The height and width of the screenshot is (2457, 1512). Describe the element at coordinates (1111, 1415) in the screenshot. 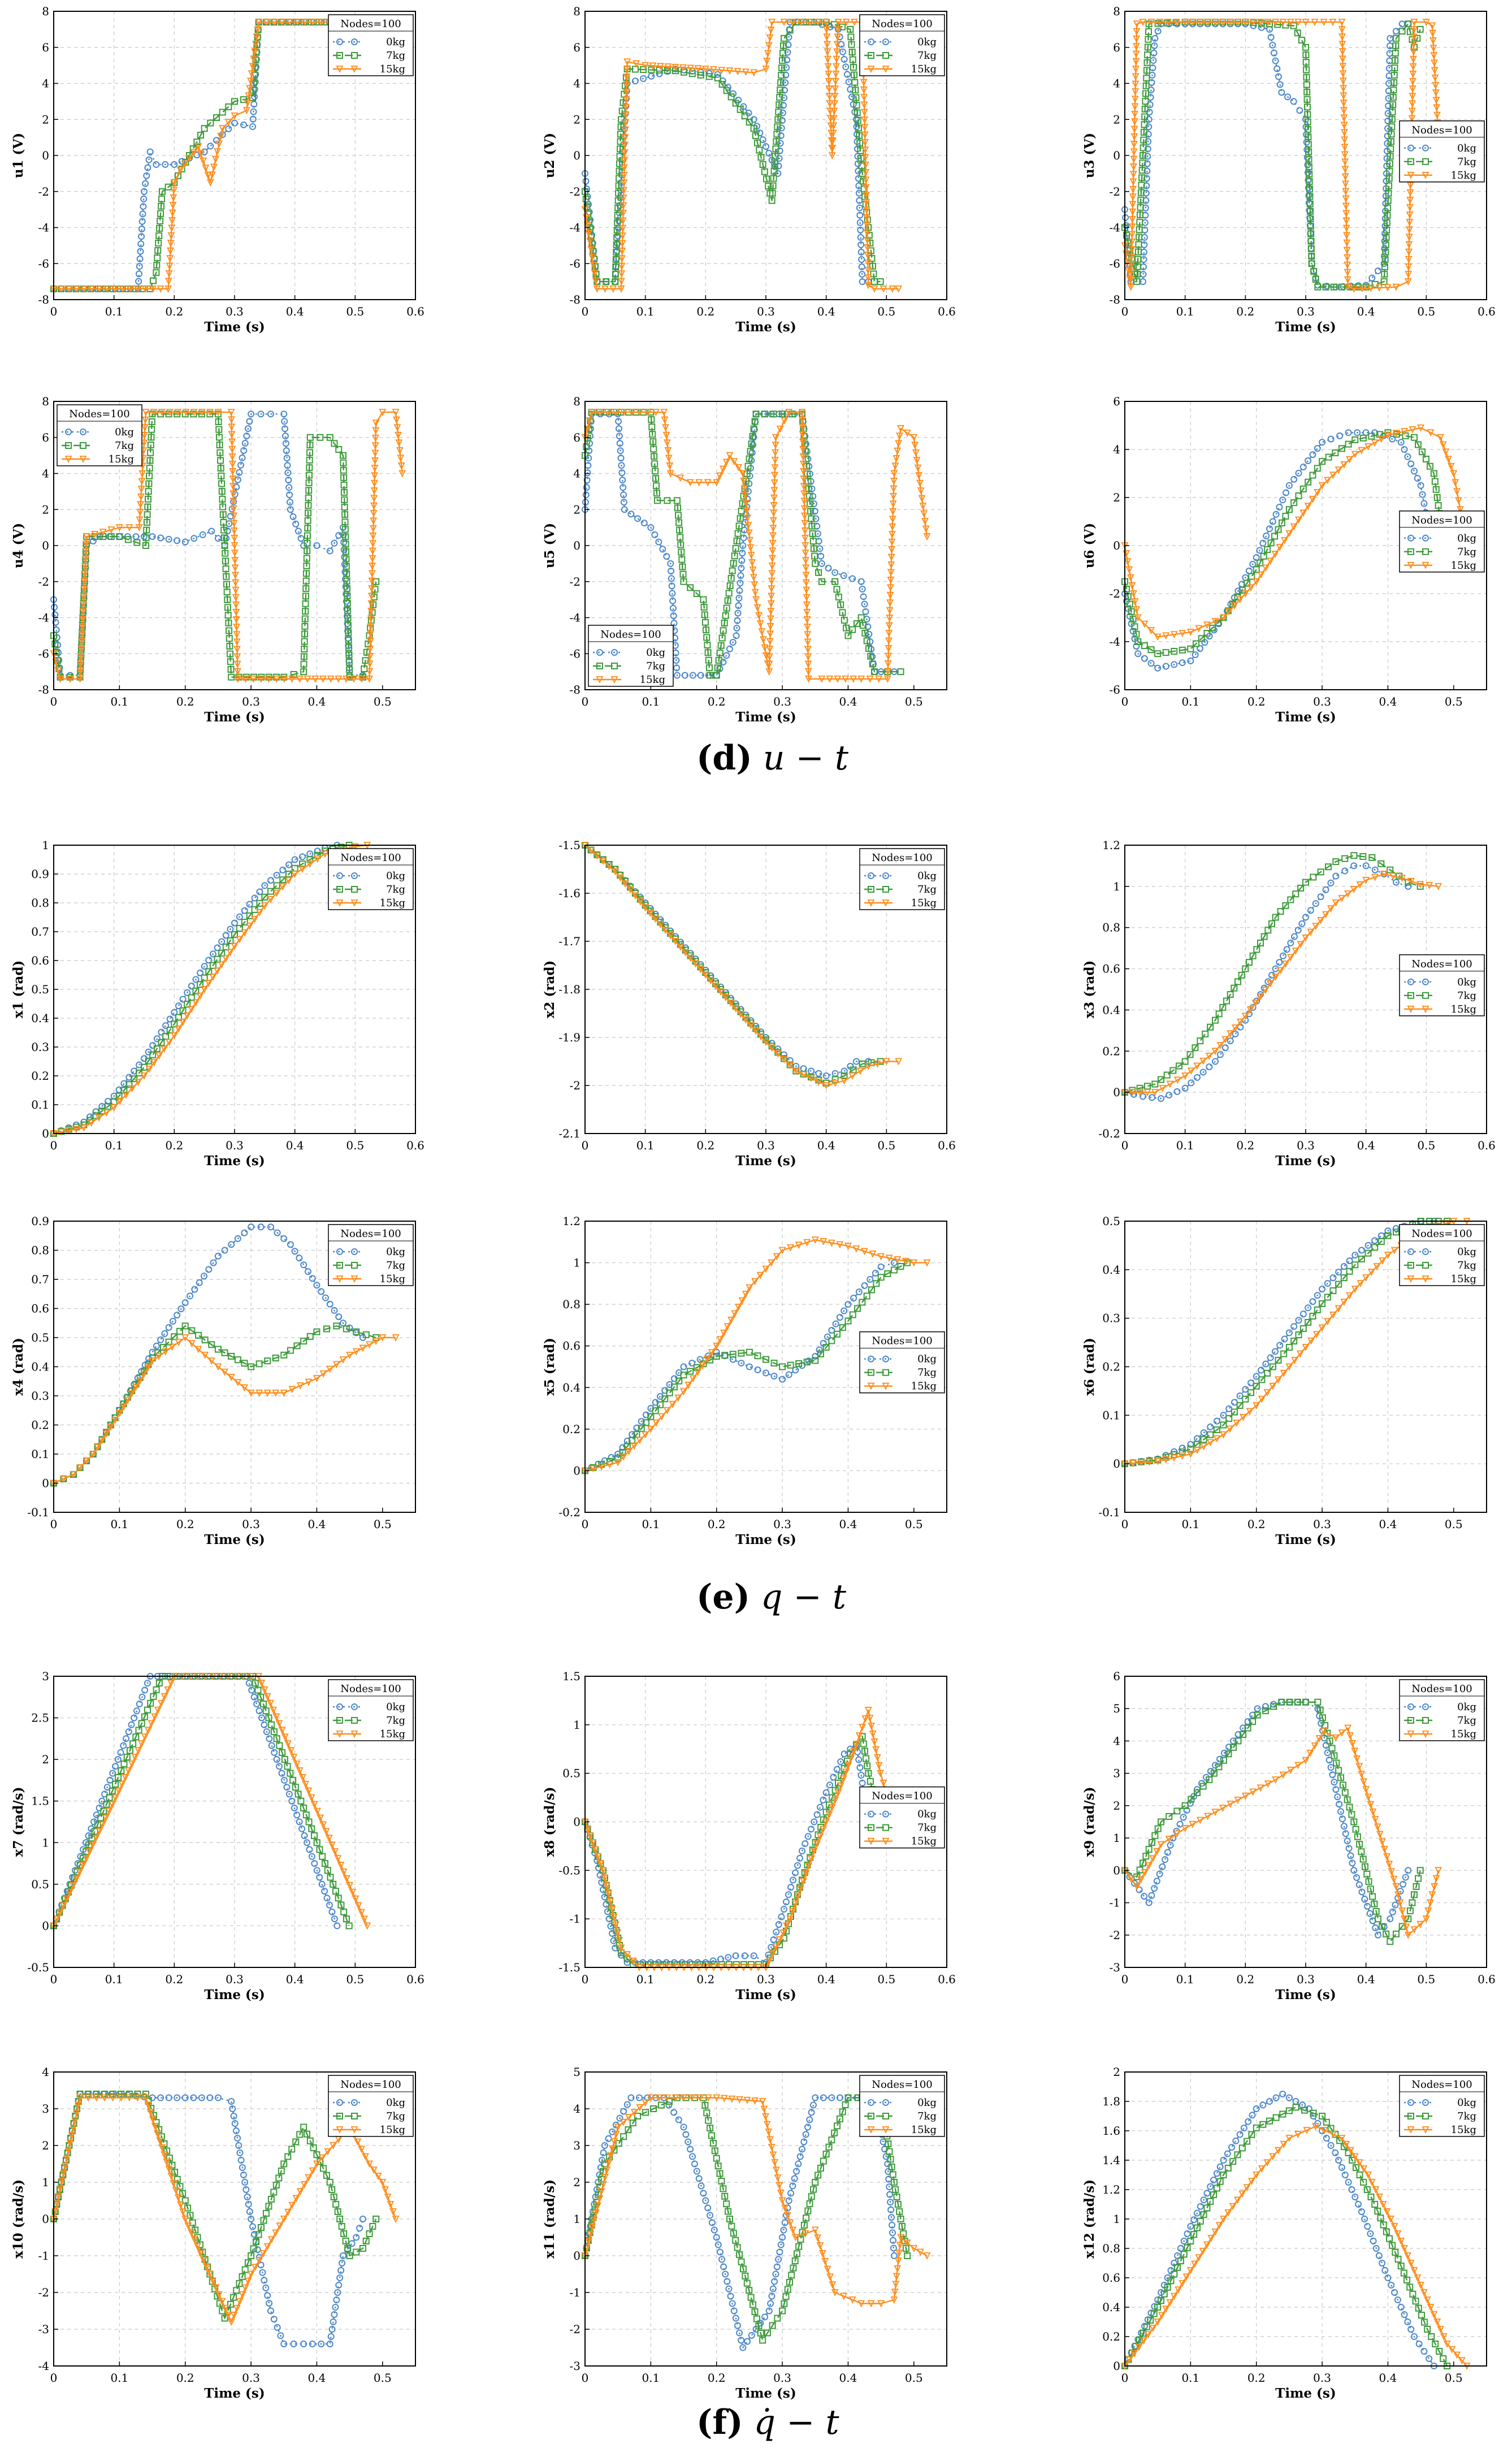

I see `y-tick-label: 0.1` at that location.